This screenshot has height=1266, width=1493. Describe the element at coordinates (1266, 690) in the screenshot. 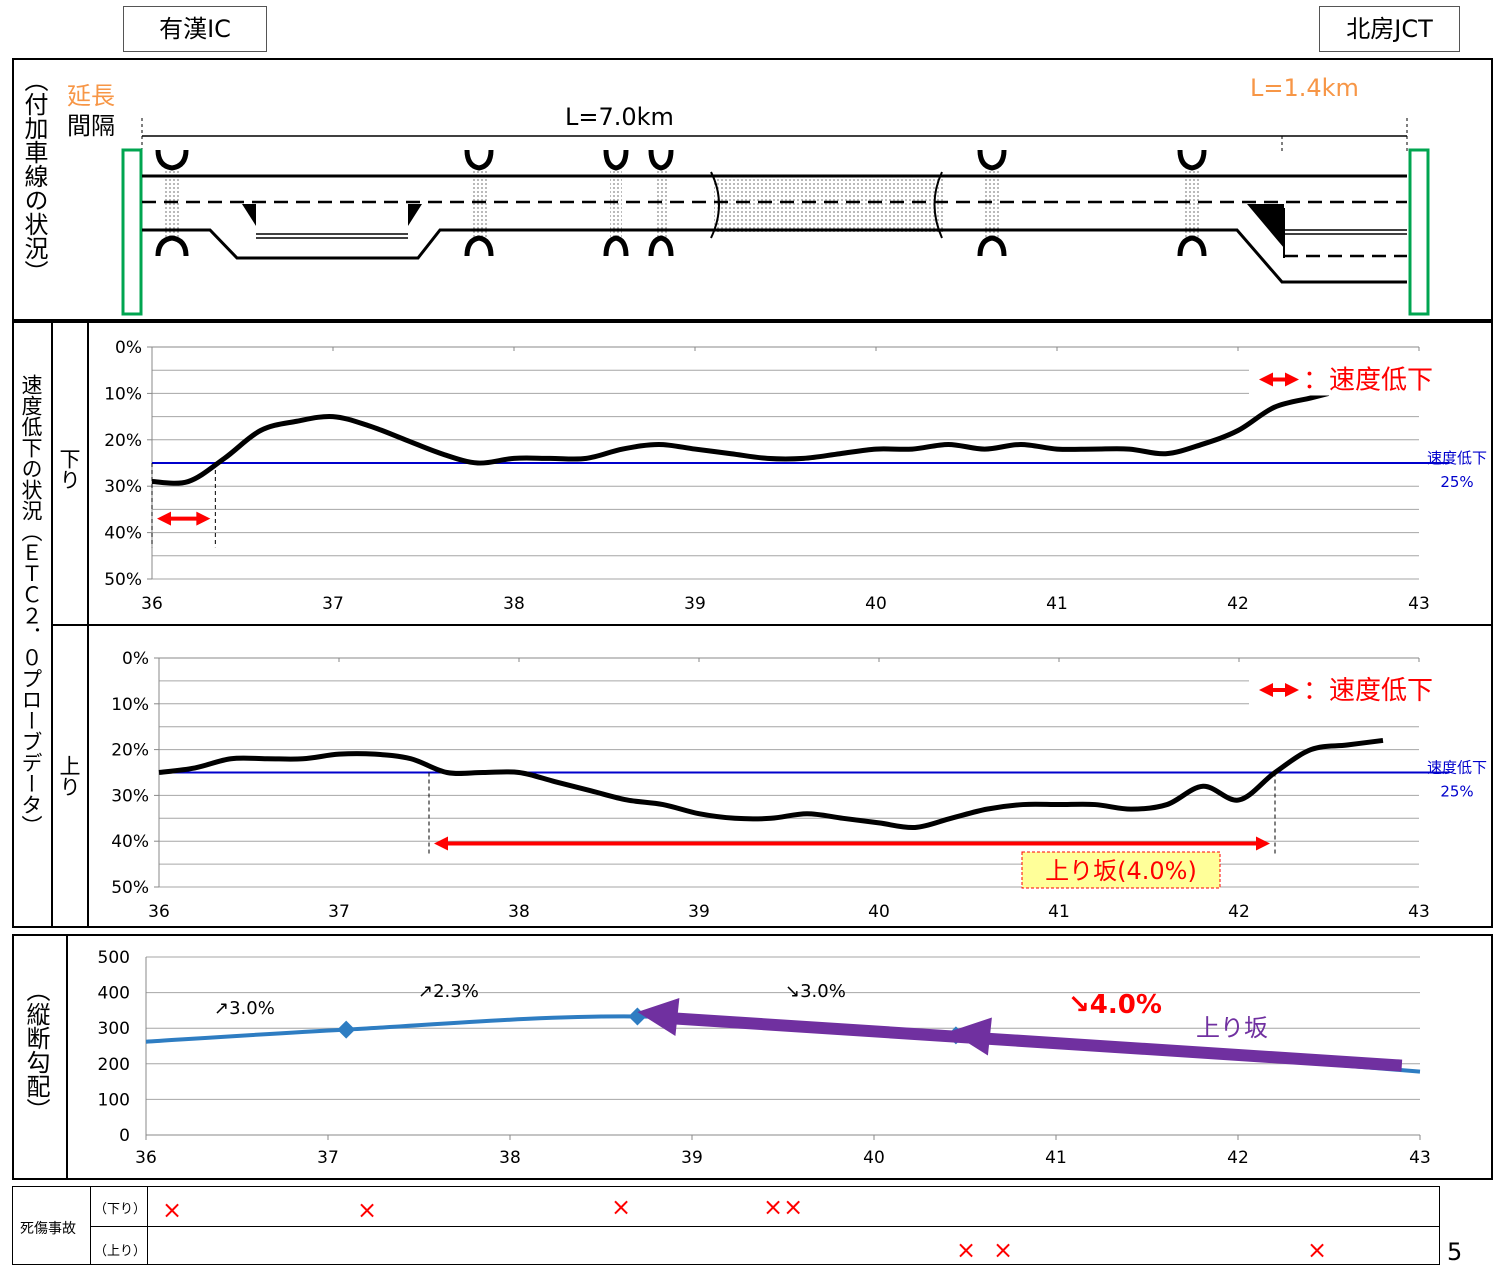

I see `up-legend-arrow-head-left` at that location.